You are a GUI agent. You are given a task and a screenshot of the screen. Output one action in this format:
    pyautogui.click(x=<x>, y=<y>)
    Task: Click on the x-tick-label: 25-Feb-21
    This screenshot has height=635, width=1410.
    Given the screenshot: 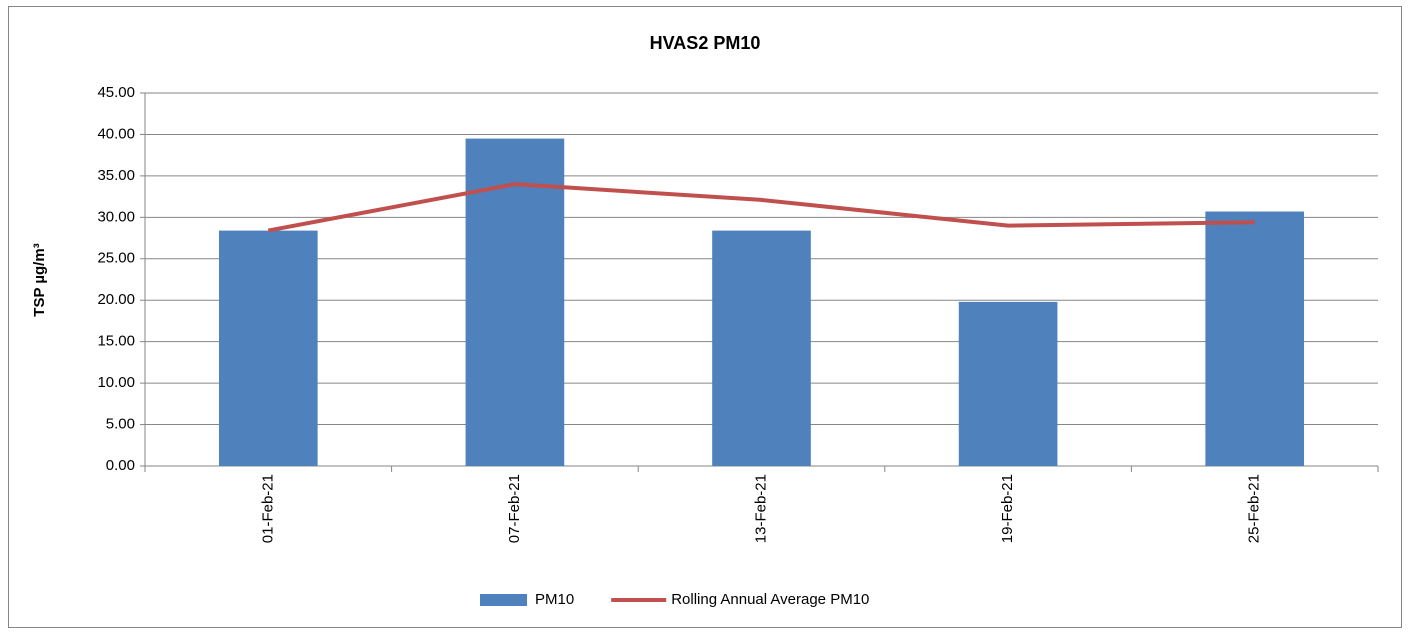 What is the action you would take?
    pyautogui.click(x=1254, y=508)
    